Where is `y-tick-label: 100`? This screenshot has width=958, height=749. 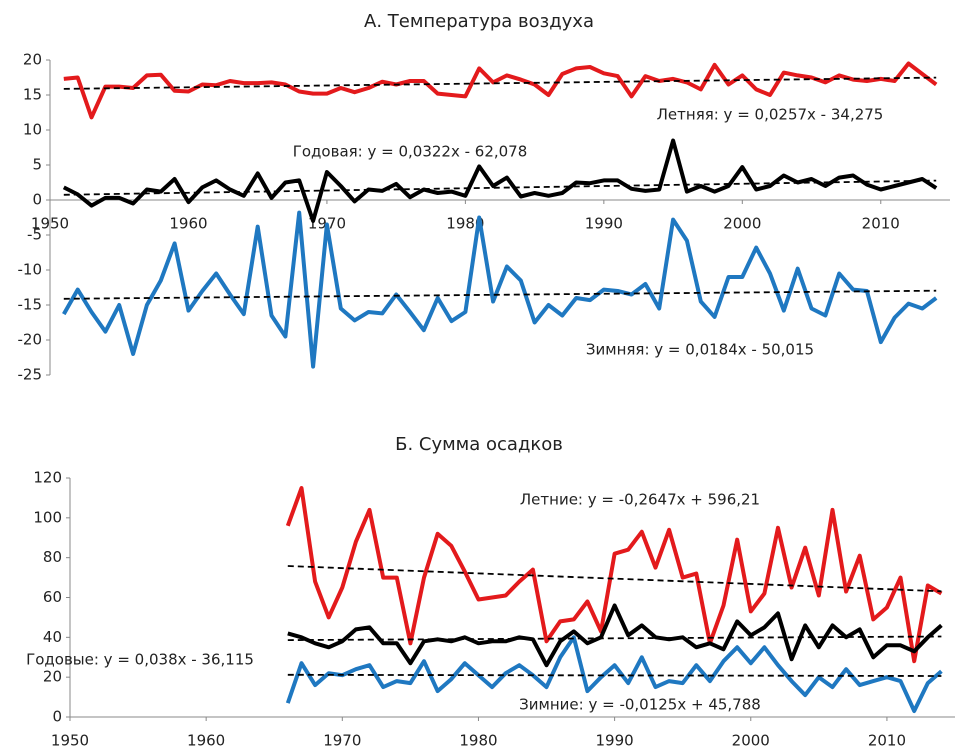 y-tick-label: 100 is located at coordinates (47, 517).